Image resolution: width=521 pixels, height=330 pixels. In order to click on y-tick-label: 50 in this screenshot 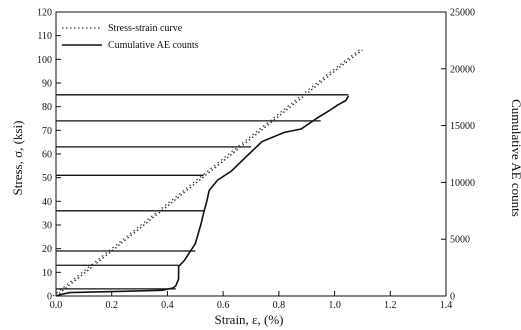, I will do `click(47, 178)`.